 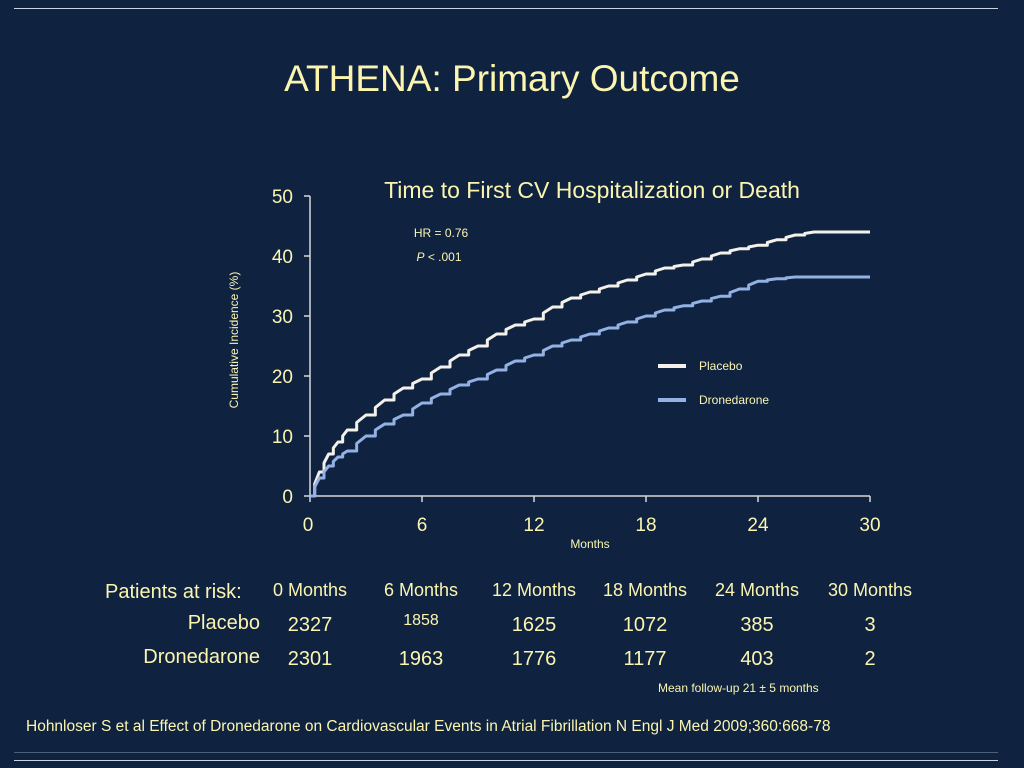 What do you see at coordinates (421, 659) in the screenshot?
I see `risk-cell: 1963` at bounding box center [421, 659].